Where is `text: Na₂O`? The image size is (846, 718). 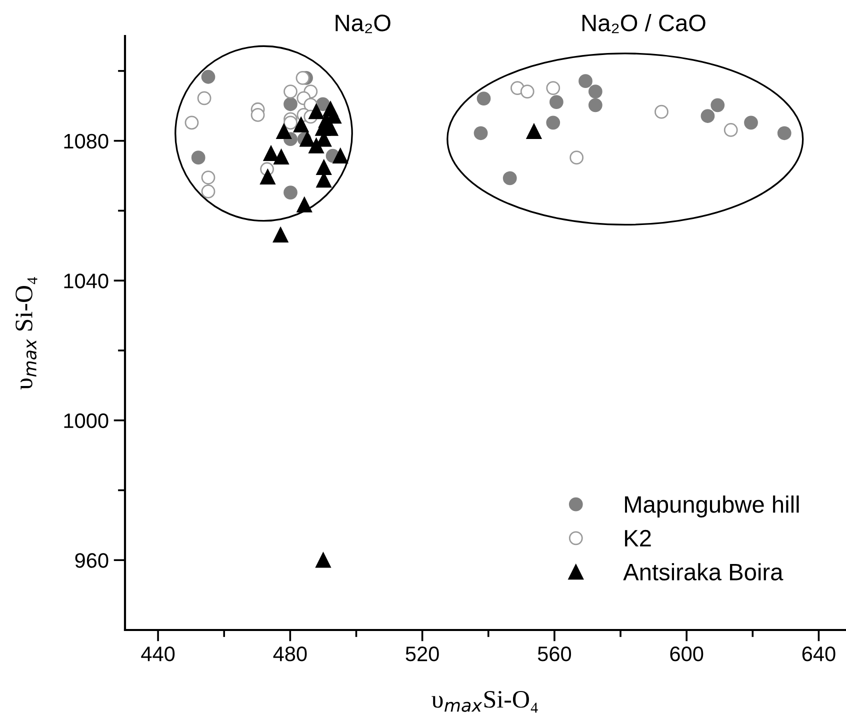 text: Na₂O is located at coordinates (363, 24).